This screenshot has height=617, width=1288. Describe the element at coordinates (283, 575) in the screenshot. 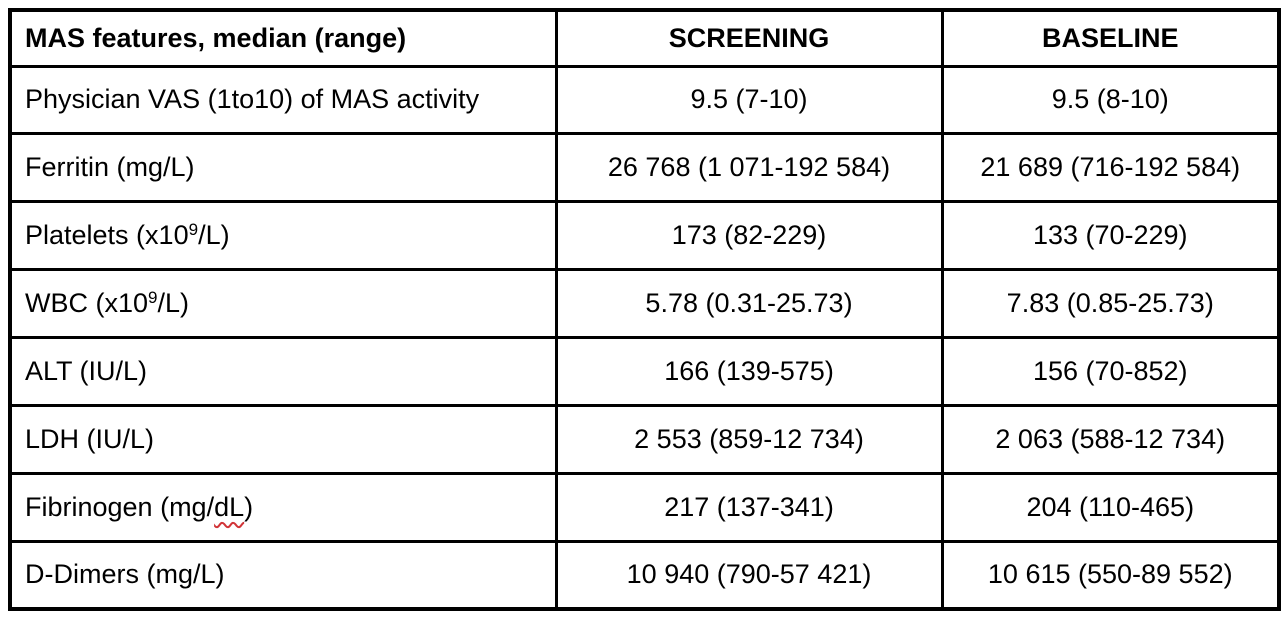

I see `feature-label: D-Dimers (mg/L)` at that location.